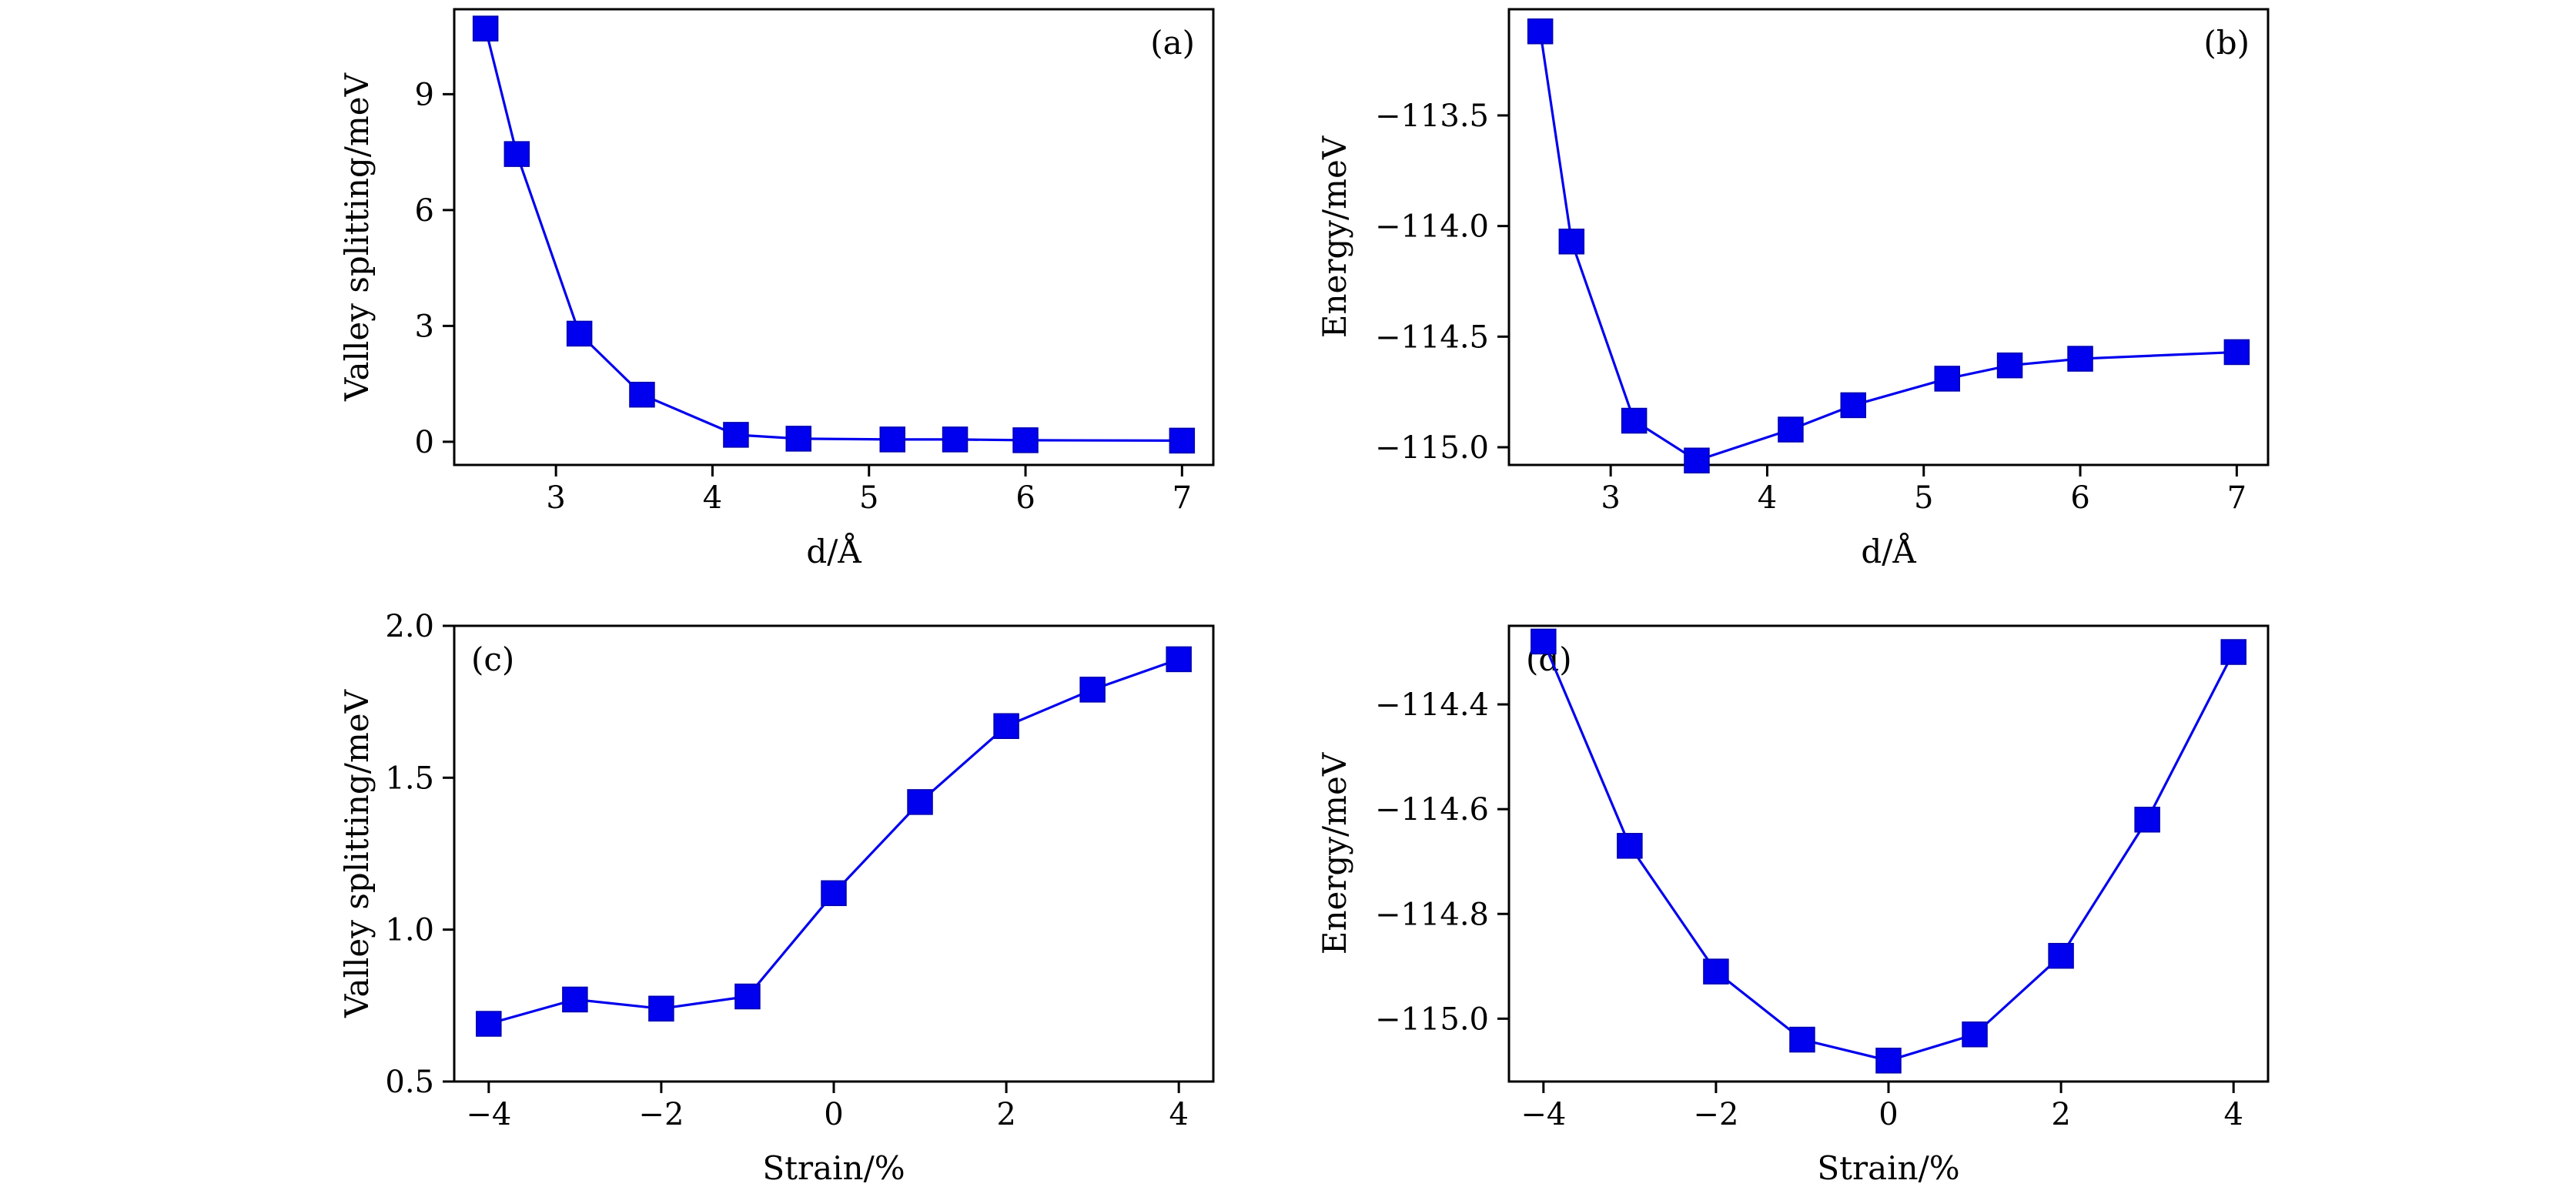 This screenshot has width=2576, height=1197. I want to click on y-tick-label: −114.5, so click(1432, 337).